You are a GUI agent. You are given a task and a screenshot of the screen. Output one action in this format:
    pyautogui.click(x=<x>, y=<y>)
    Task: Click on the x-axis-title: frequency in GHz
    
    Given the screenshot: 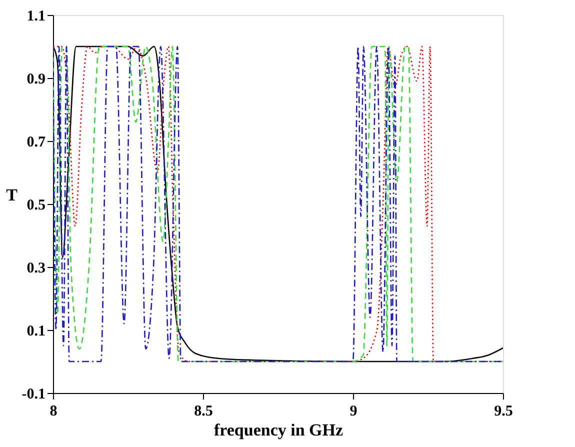 What is the action you would take?
    pyautogui.click(x=279, y=430)
    